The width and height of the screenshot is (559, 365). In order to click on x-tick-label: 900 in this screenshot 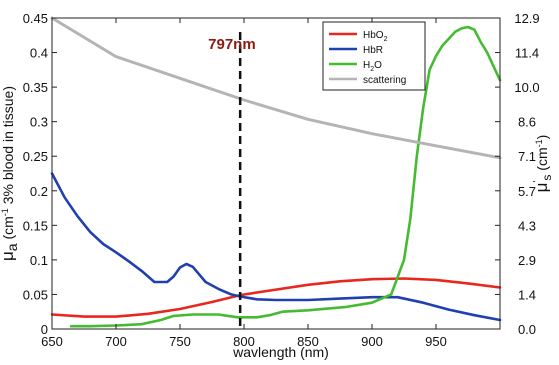, I will do `click(372, 341)`.